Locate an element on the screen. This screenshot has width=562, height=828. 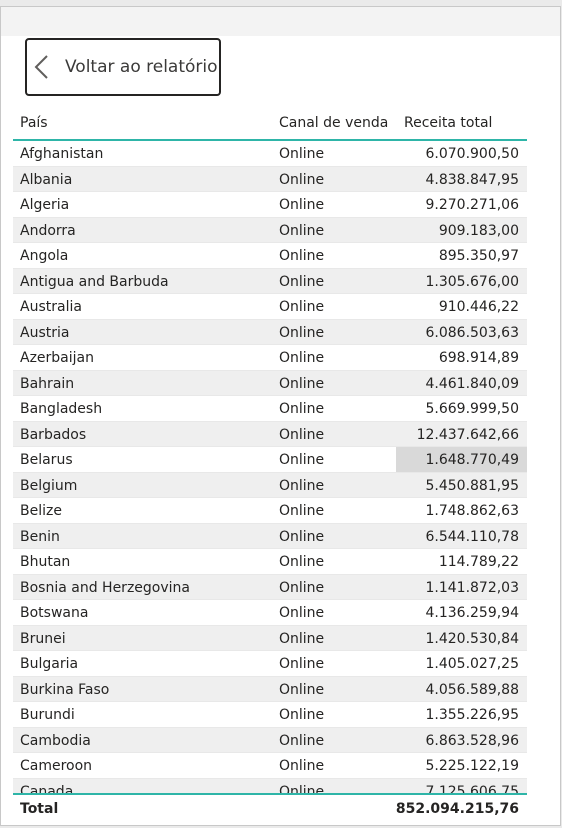
table-row: Angola Online 895.350,97 is located at coordinates (270, 256).